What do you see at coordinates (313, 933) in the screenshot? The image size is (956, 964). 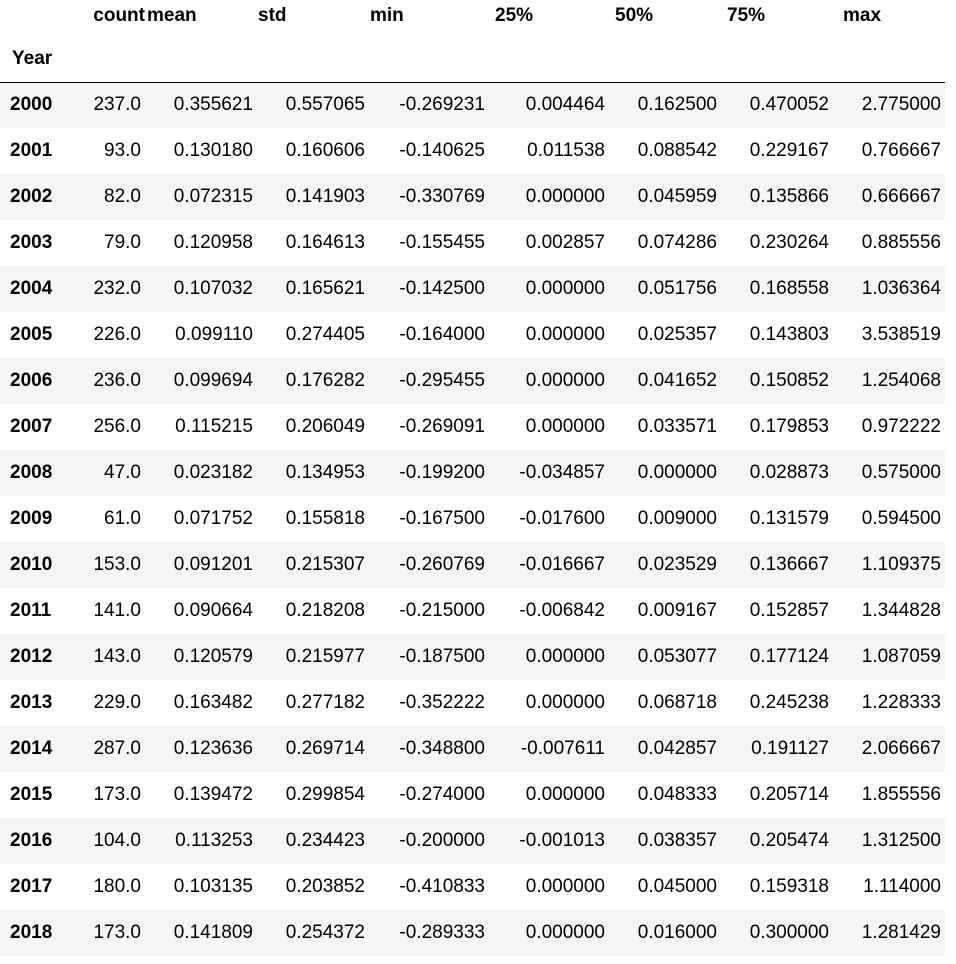 I see `cell-std: 0.254372` at bounding box center [313, 933].